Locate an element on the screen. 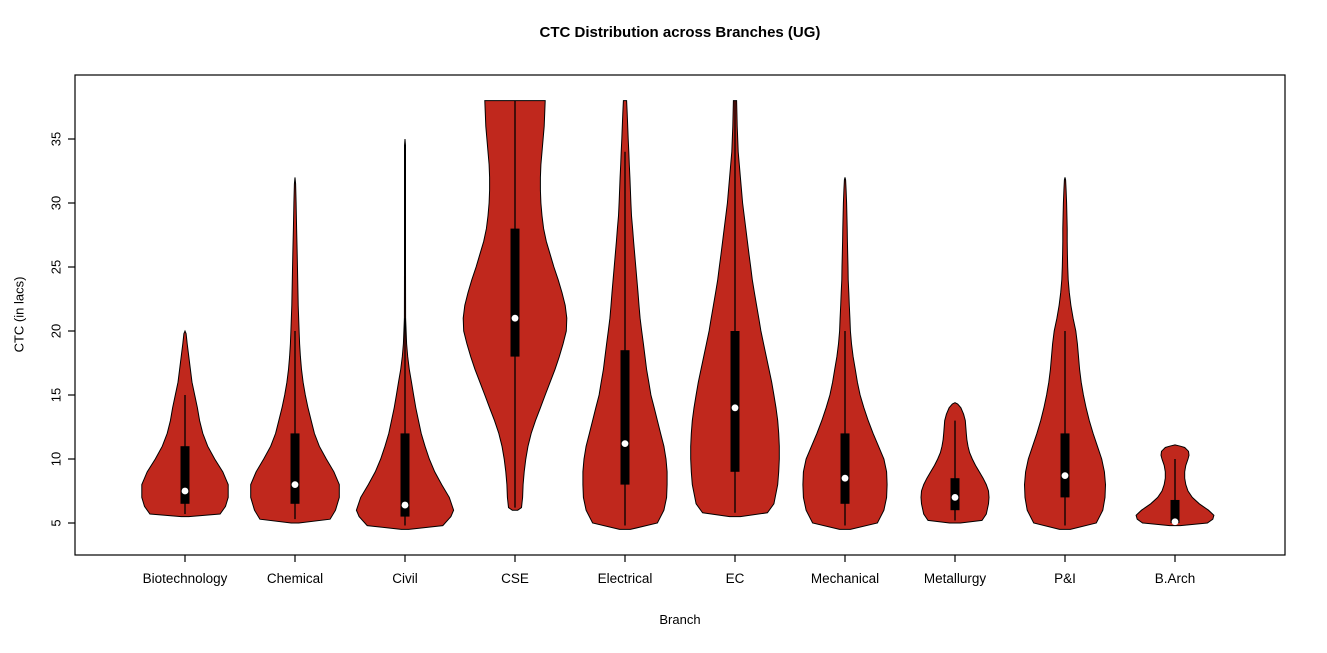 Image resolution: width=1327 pixels, height=653 pixels. x-tick-label: P&I is located at coordinates (1065, 578).